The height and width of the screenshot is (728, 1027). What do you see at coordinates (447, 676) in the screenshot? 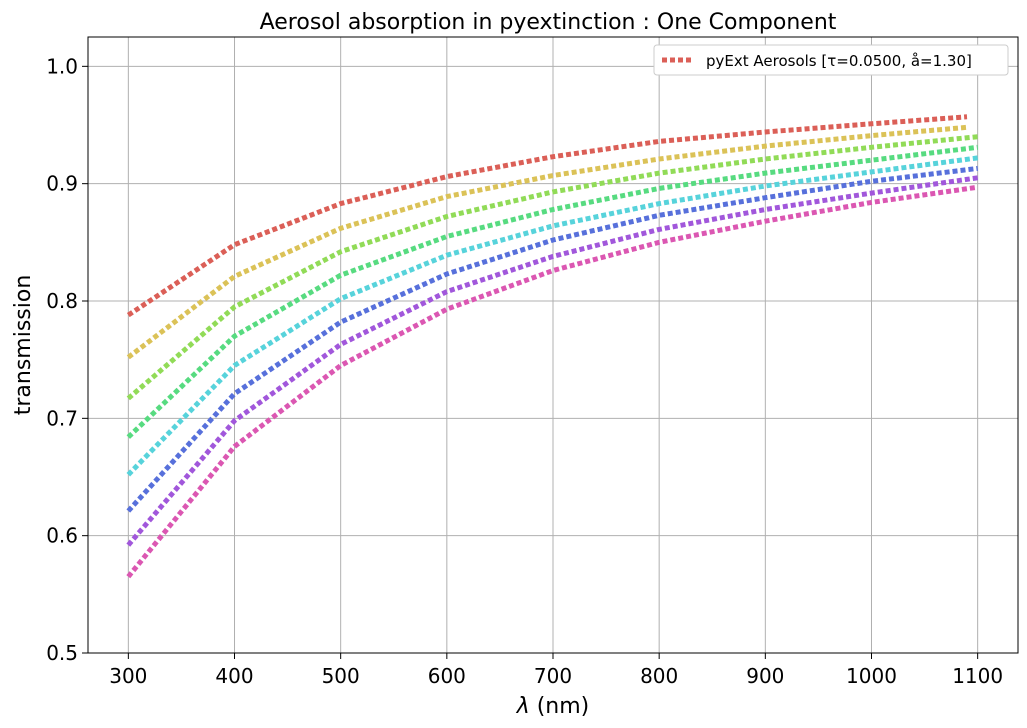
I see `x-tick-label: 600` at bounding box center [447, 676].